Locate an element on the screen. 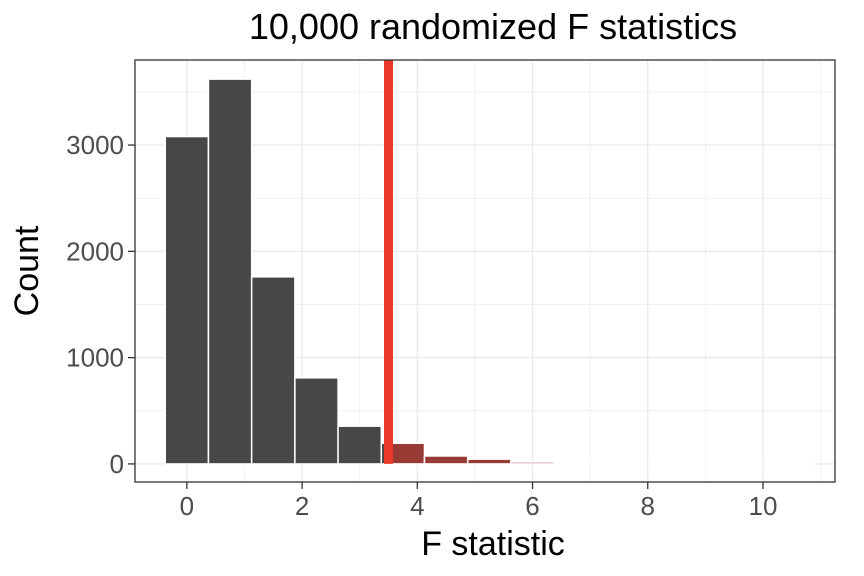  x-tick-label: 6 is located at coordinates (532, 506).